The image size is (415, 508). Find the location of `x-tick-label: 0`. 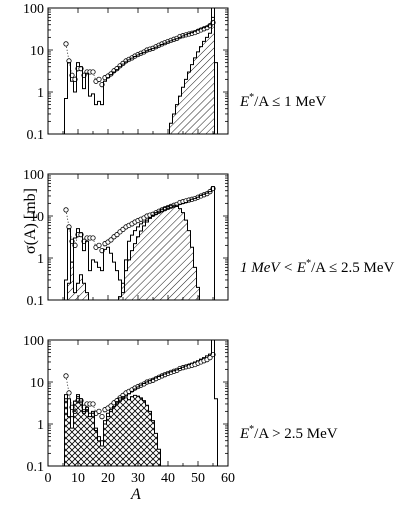

x-tick-label: 0 is located at coordinates (48, 478).